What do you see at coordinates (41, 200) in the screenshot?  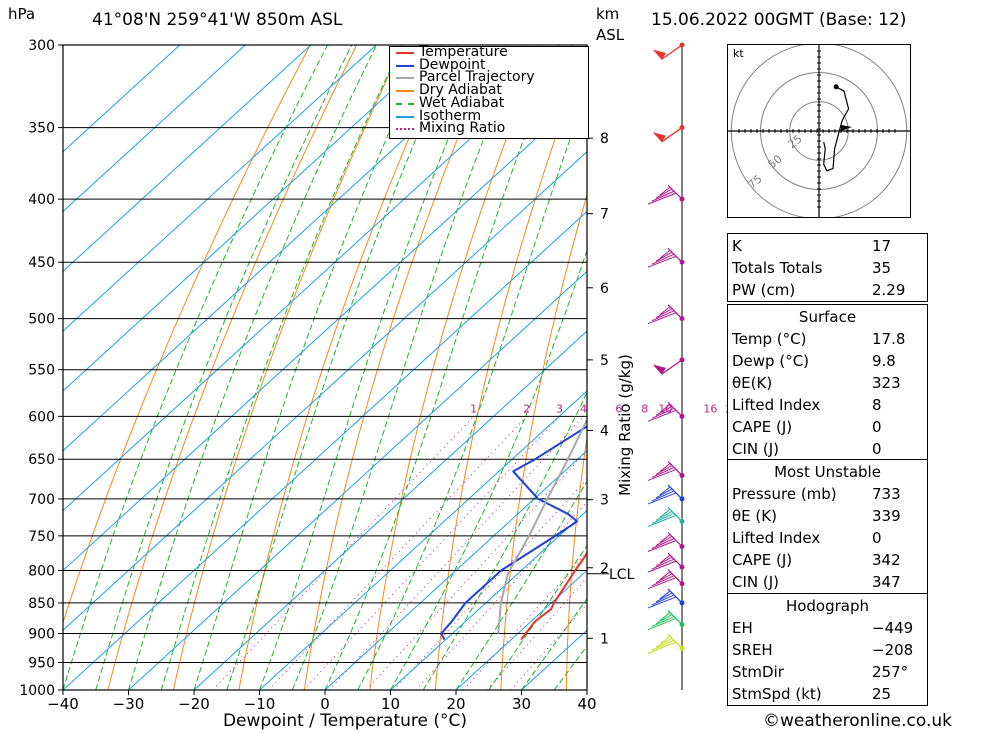 I see `pressure-tick-label: 400` at bounding box center [41, 200].